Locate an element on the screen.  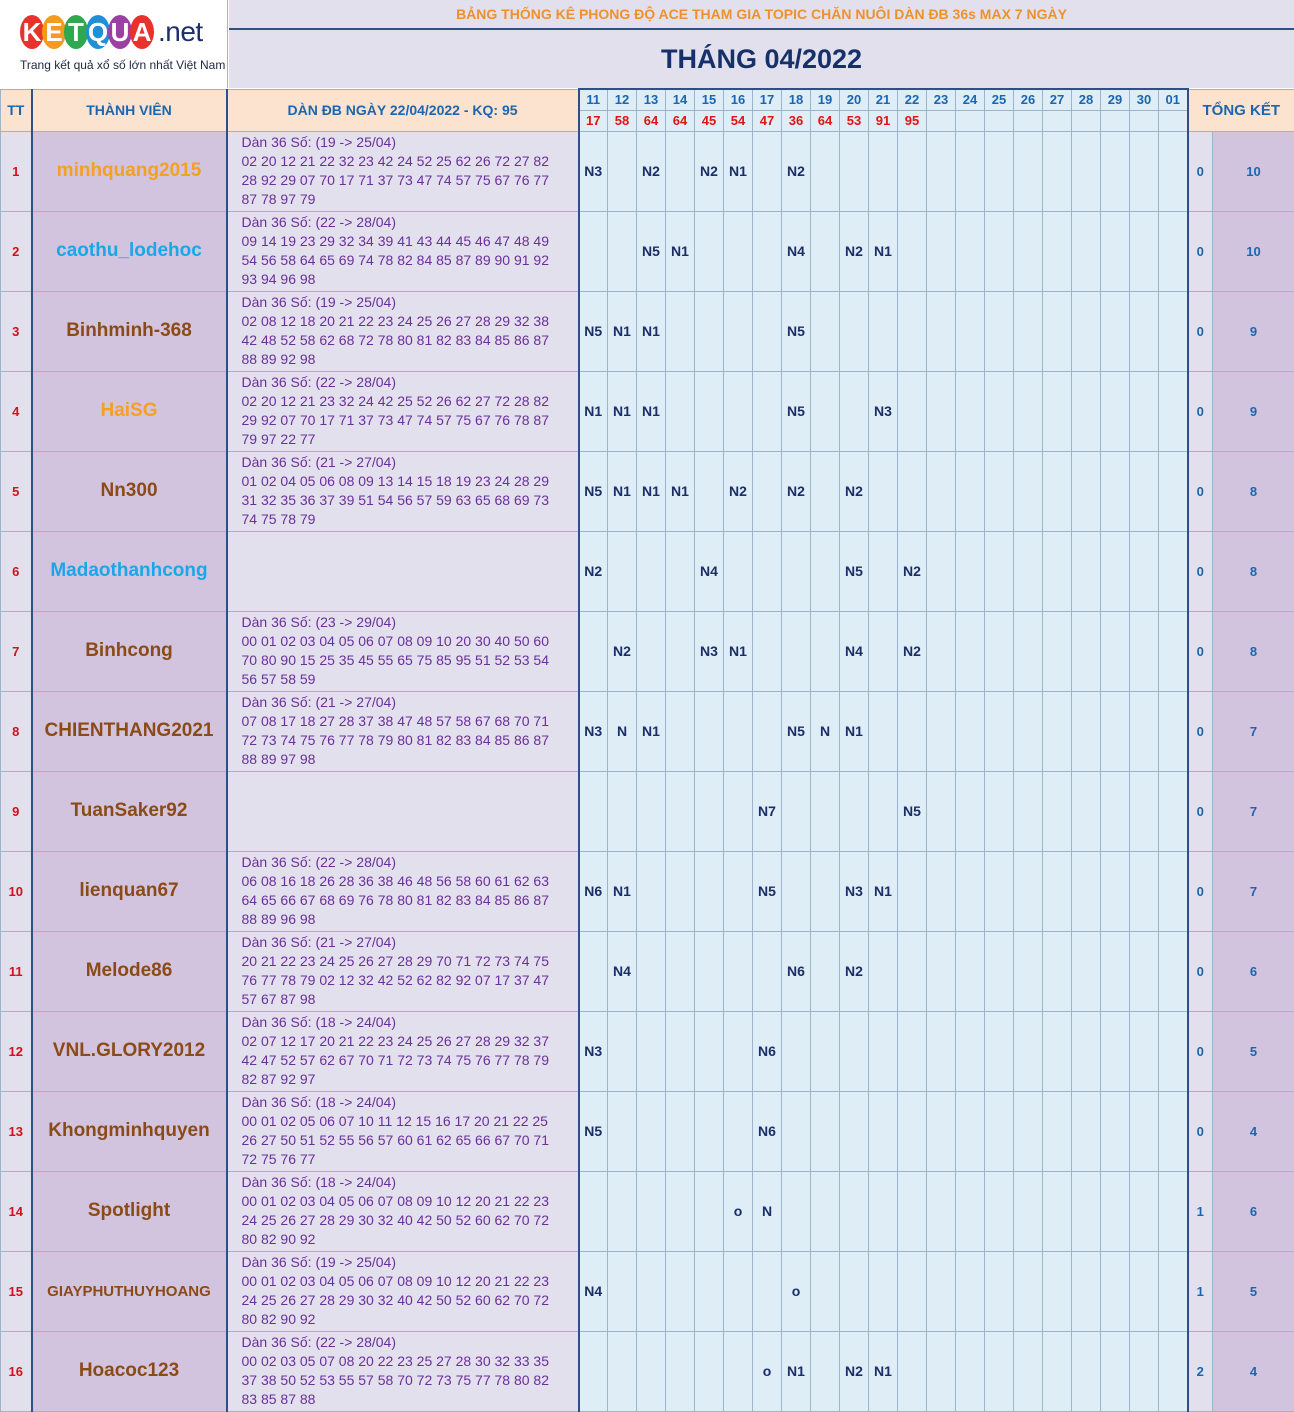
day-cell: N5 is located at coordinates (651, 251).